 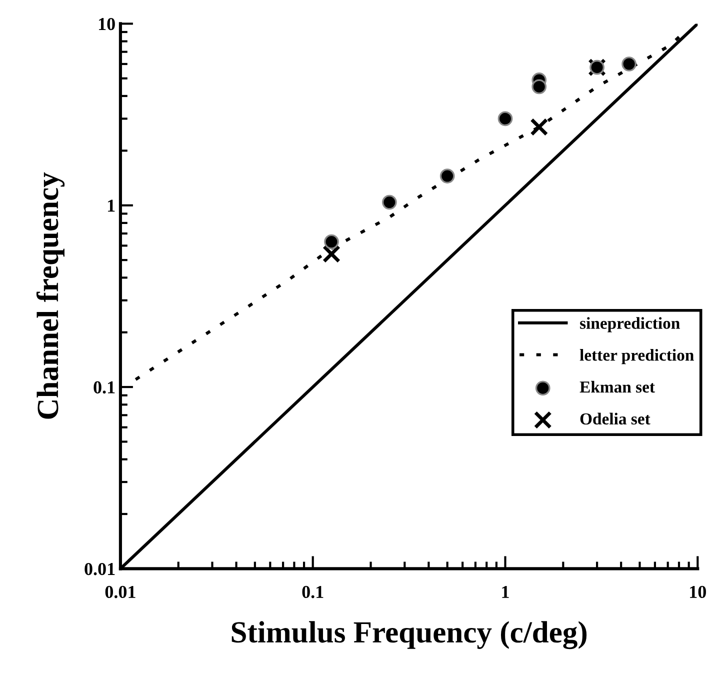 What do you see at coordinates (106, 24) in the screenshot?
I see `y-tick-label: 10` at bounding box center [106, 24].